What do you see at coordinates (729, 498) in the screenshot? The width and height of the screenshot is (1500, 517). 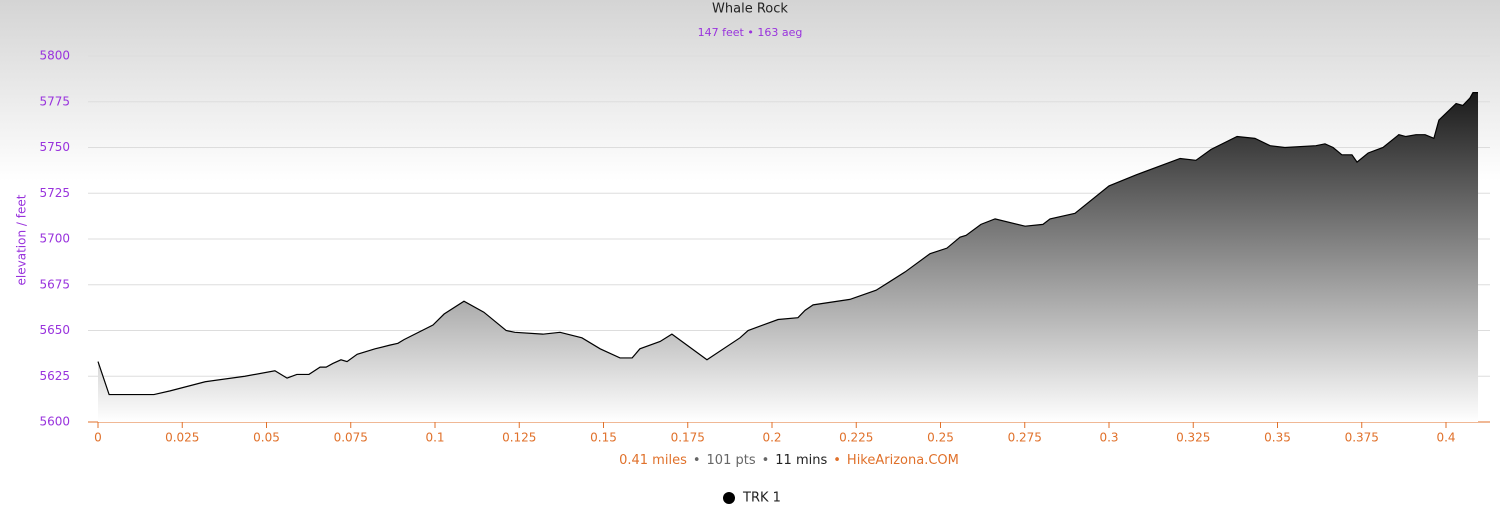 I see `legend-marker` at bounding box center [729, 498].